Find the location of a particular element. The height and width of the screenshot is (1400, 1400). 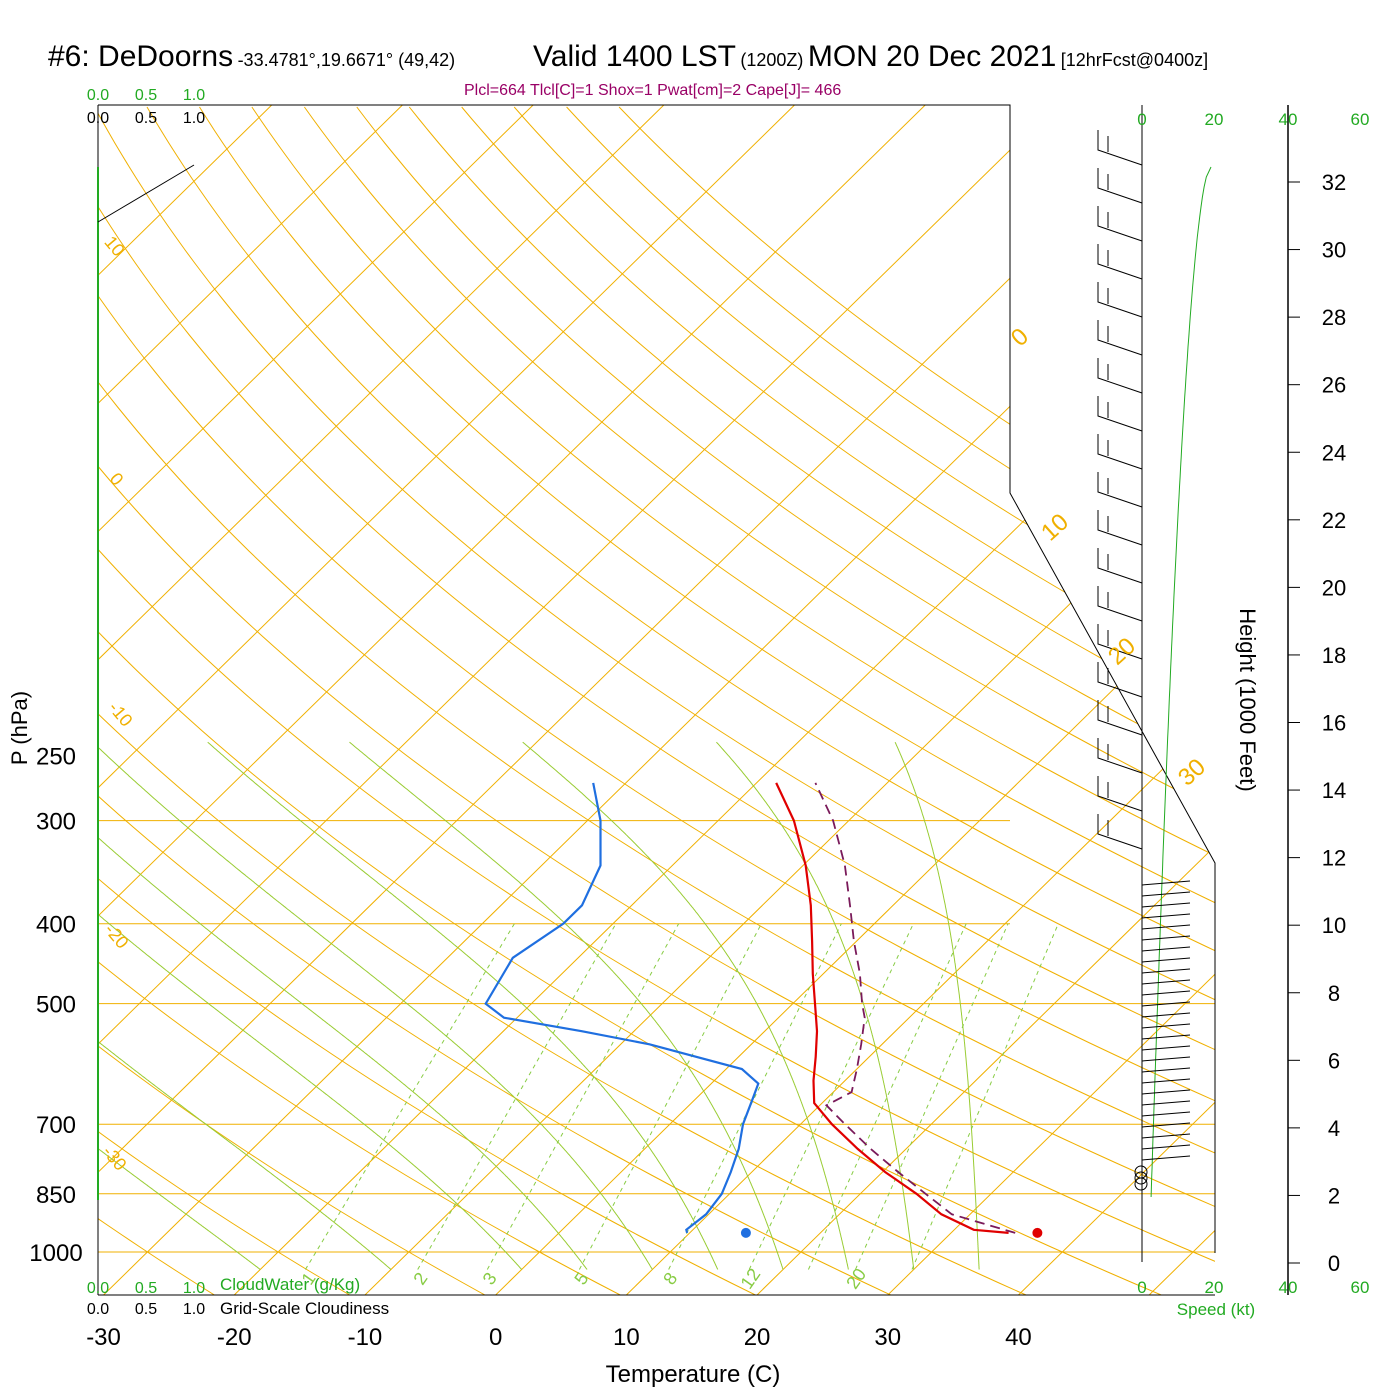

station-coords: -33.4781°,19.6671° (49,42) is located at coordinates (346, 60).